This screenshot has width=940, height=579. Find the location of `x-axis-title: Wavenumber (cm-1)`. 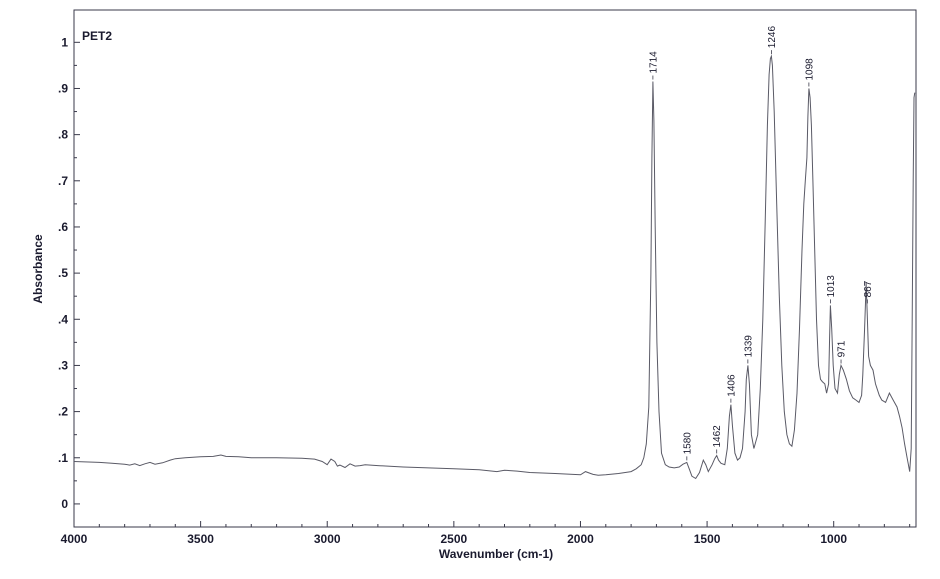

x-axis-title: Wavenumber (cm-1) is located at coordinates (496, 554).